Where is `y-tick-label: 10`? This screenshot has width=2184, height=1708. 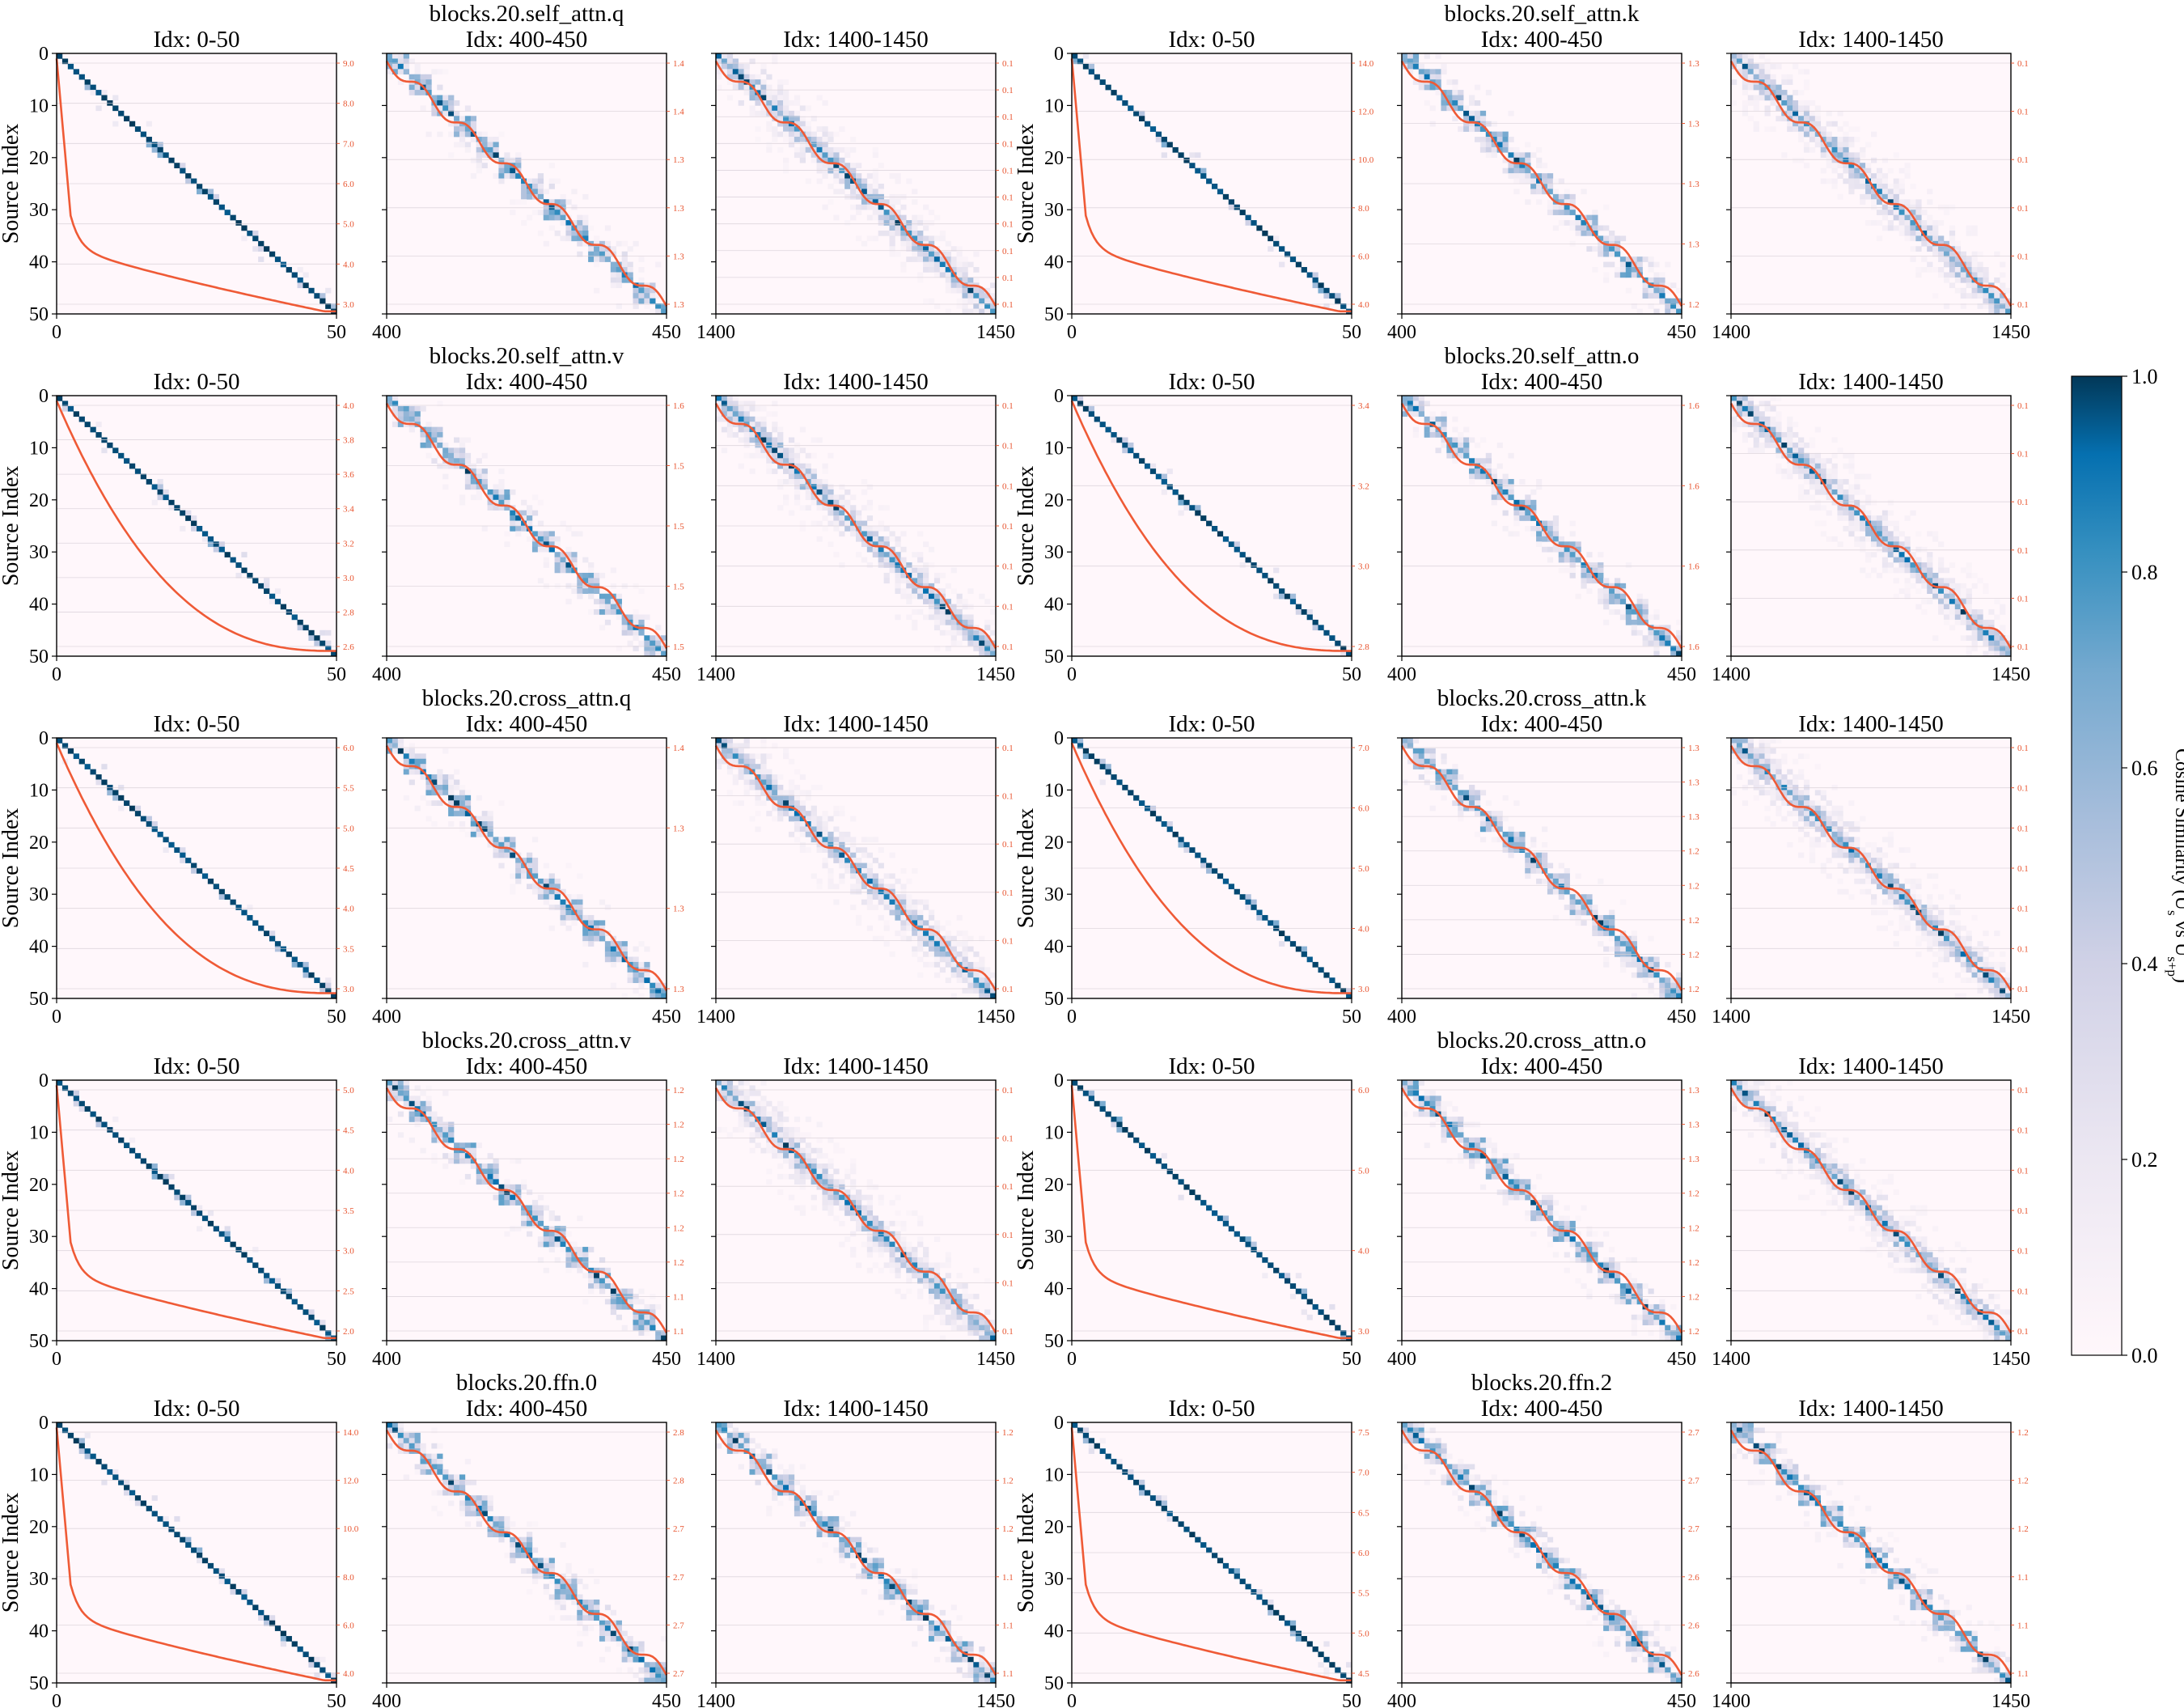 y-tick-label: 10 is located at coordinates (39, 790).